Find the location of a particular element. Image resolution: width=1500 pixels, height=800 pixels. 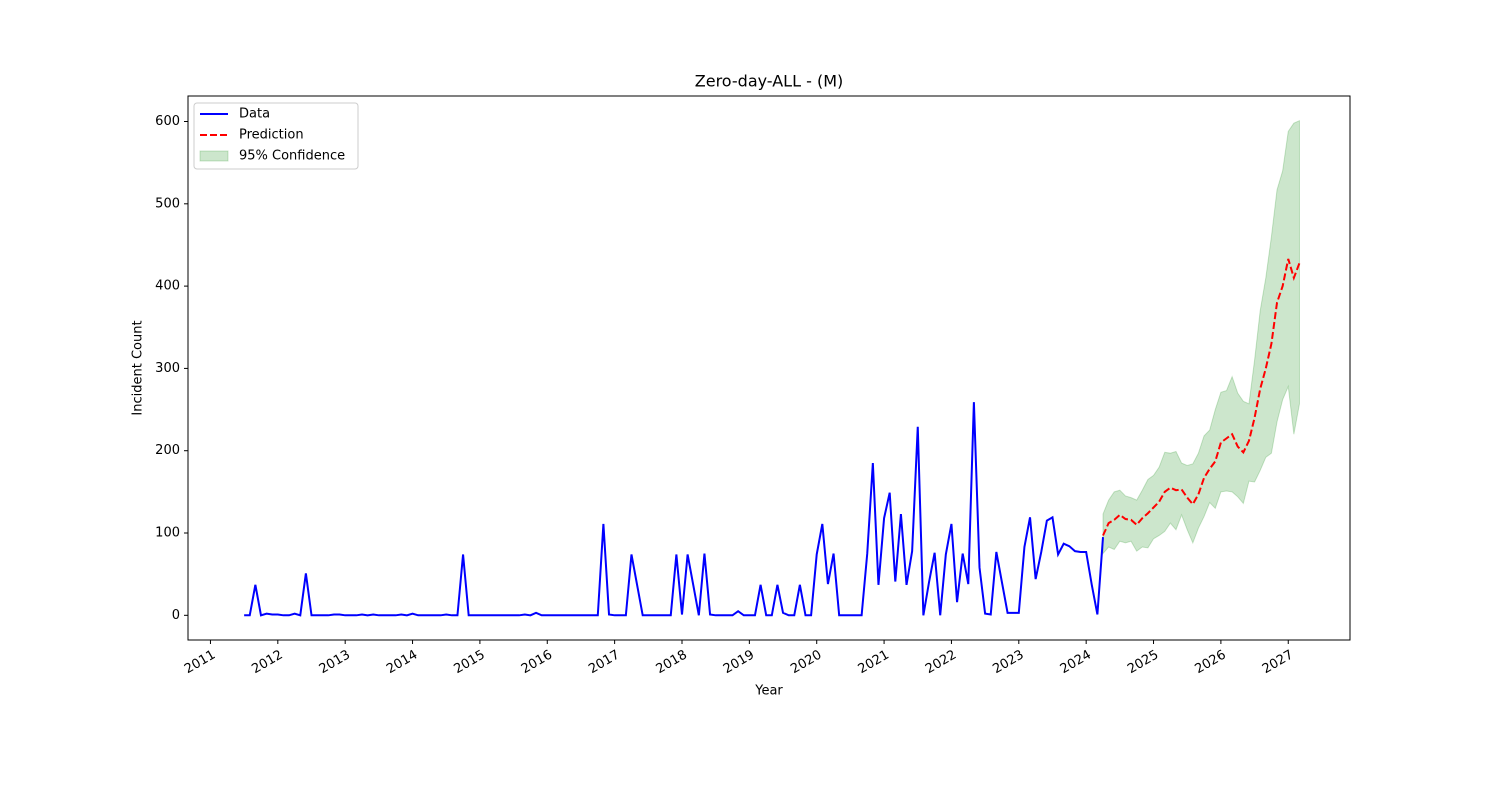

y-tick-label: 400 is located at coordinates (167, 286).